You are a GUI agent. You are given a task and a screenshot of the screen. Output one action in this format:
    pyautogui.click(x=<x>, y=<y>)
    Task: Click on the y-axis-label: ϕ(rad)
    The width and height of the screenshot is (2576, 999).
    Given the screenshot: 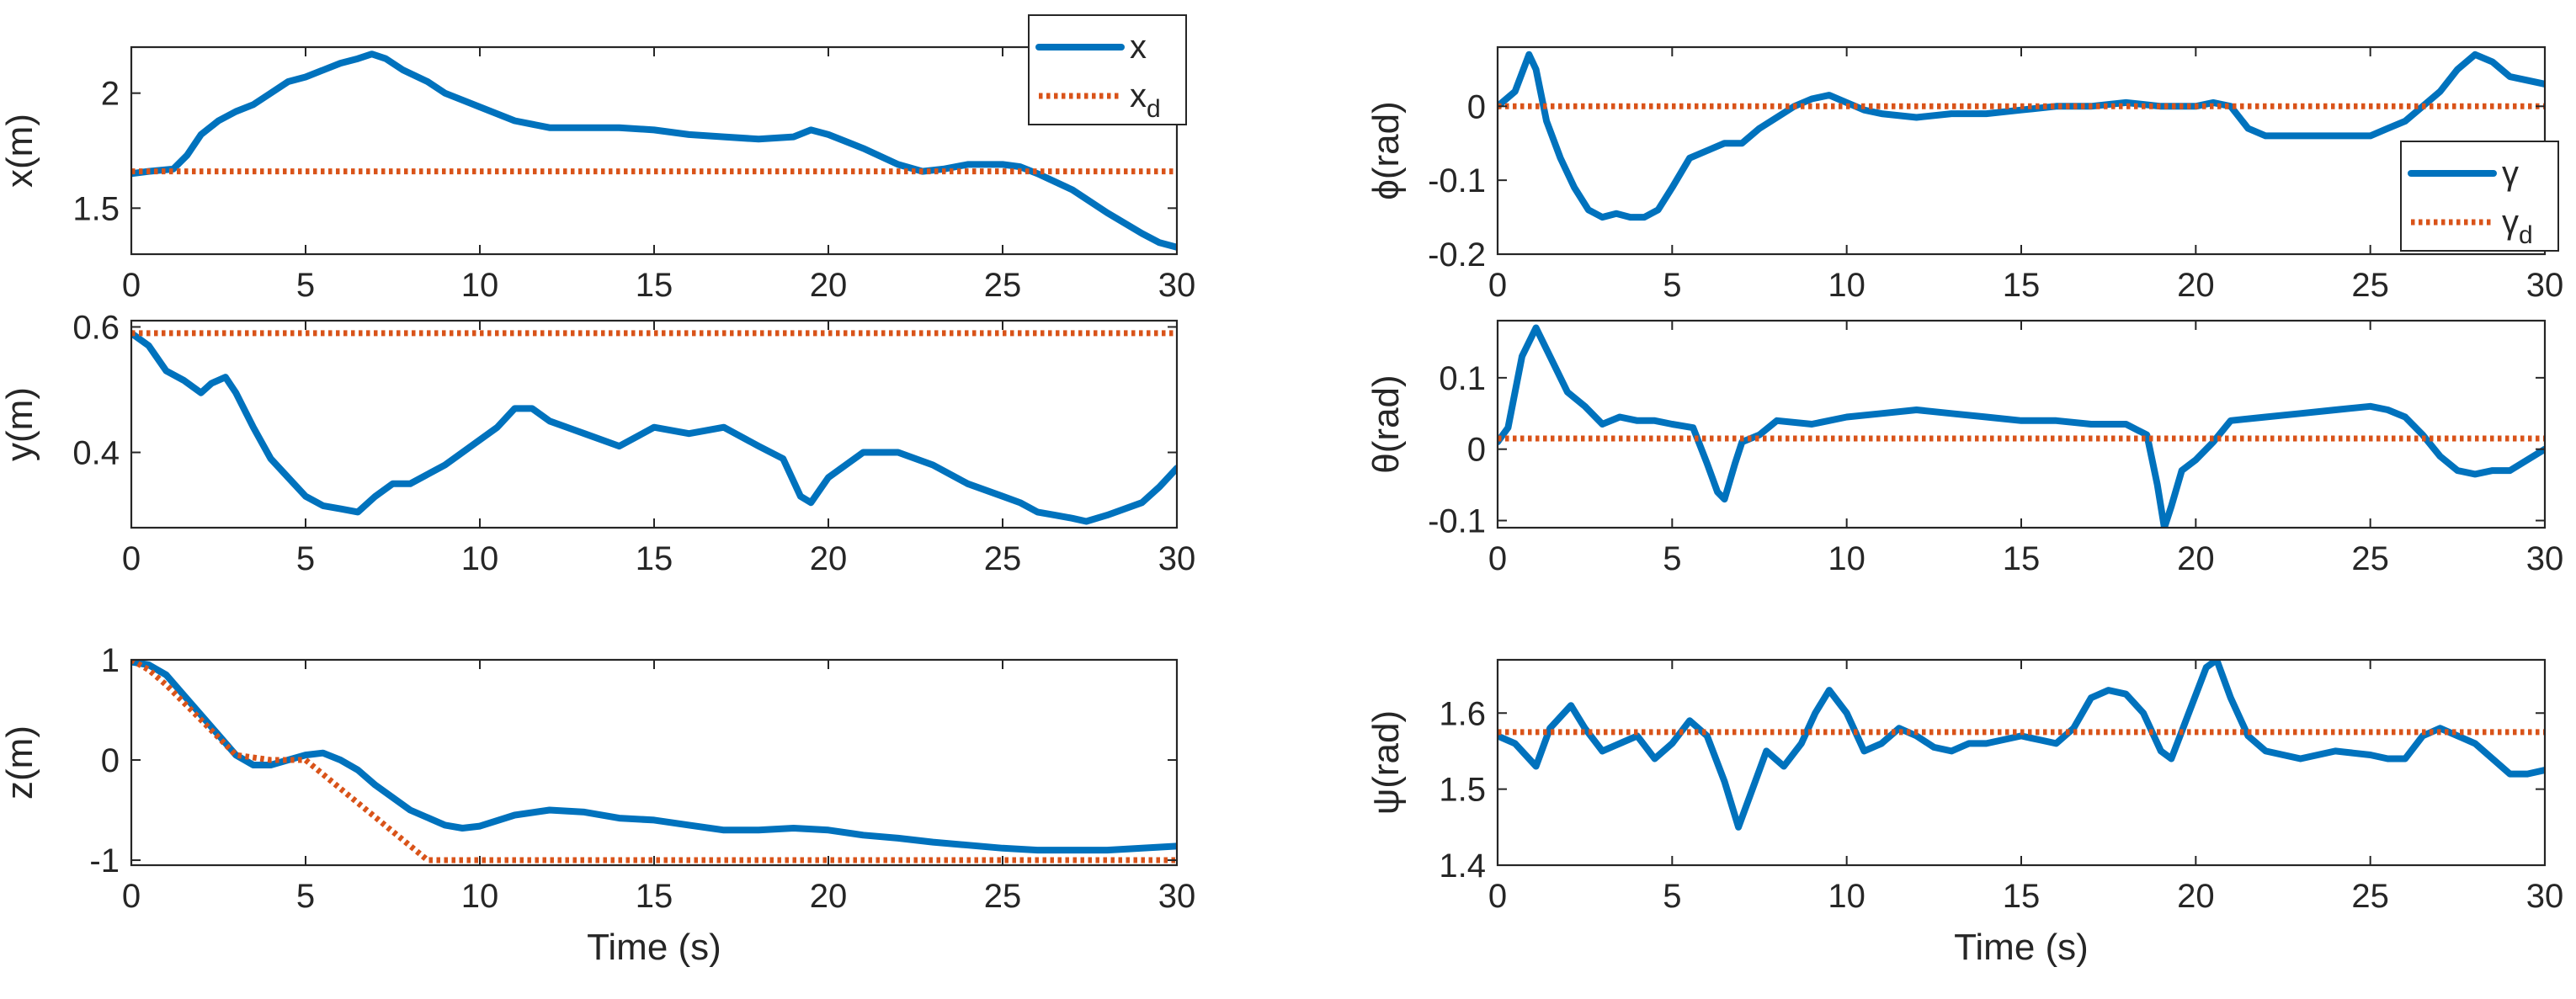 What is the action you would take?
    pyautogui.click(x=1386, y=150)
    